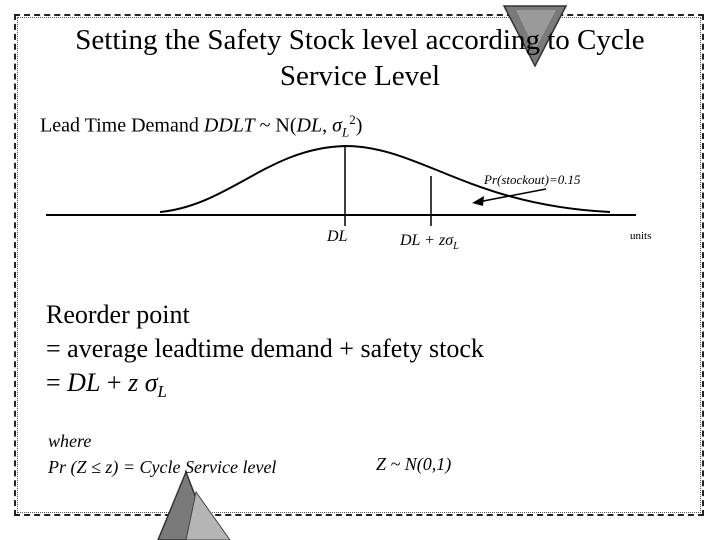 The image size is (720, 540). I want to click on where-line-1: where, so click(70, 441).